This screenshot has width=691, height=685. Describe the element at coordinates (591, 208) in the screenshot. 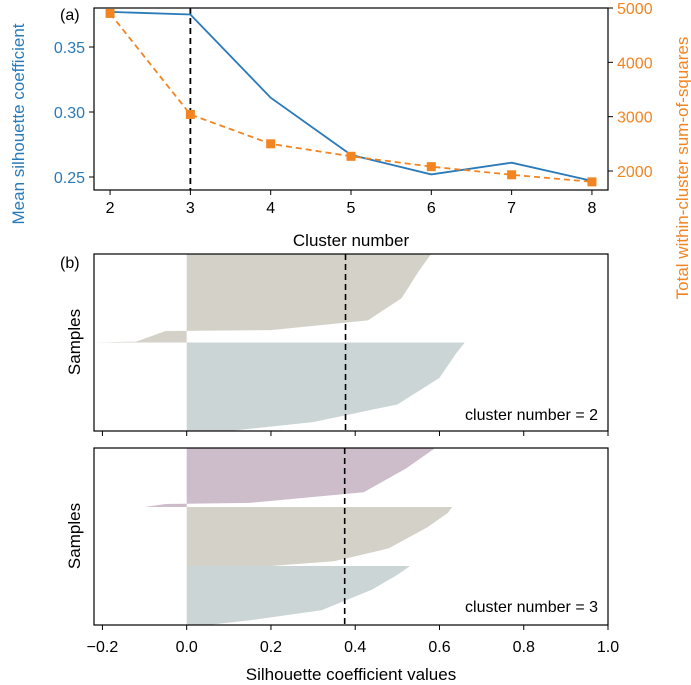

I see `x-tick-label: 8` at that location.